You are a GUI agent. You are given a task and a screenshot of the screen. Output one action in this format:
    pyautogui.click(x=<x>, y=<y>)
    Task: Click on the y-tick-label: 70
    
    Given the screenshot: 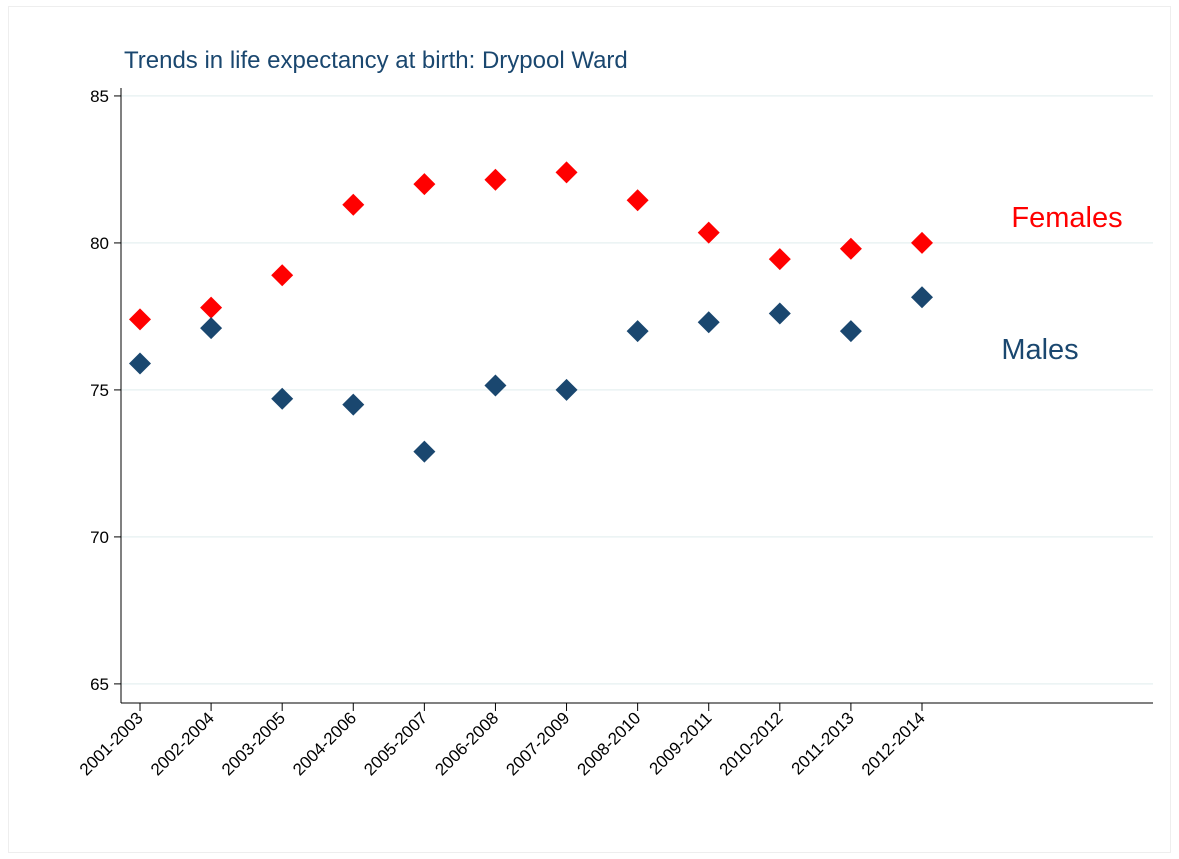 What is the action you would take?
    pyautogui.click(x=99, y=537)
    